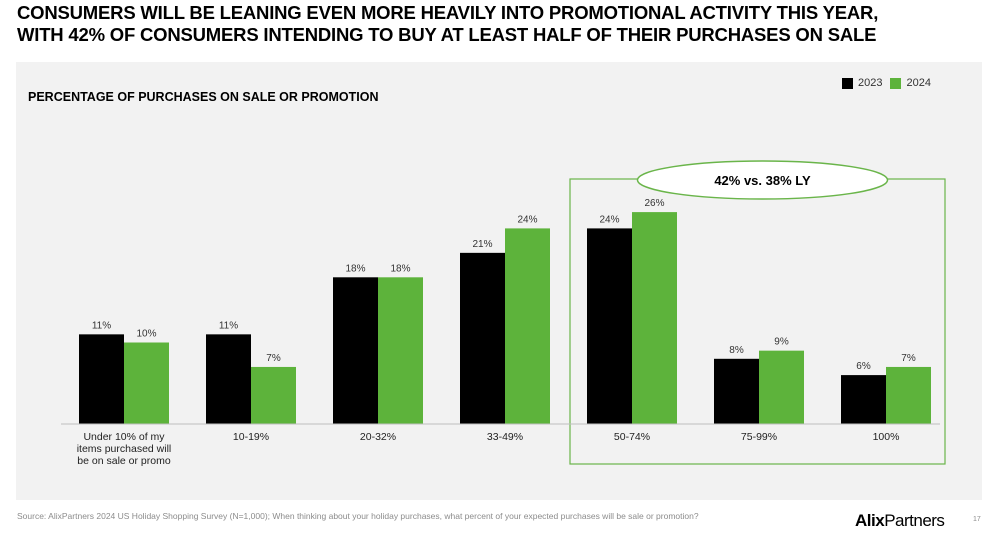 The width and height of the screenshot is (1000, 537). I want to click on category-label-3-0: 33-49%, so click(505, 437).